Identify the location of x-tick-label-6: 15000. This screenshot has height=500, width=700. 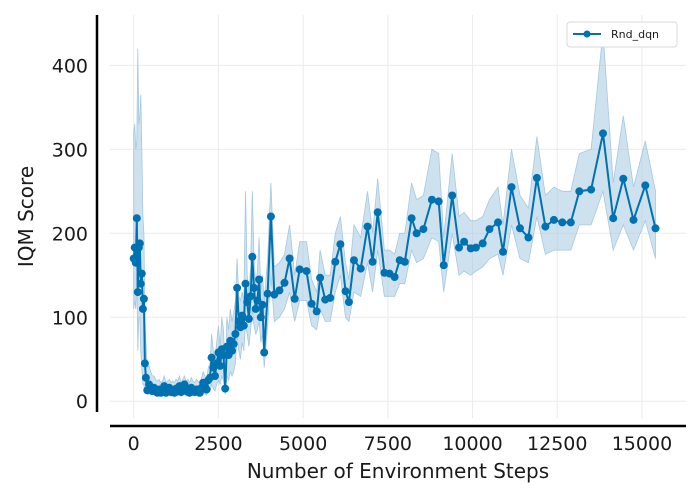
(642, 444).